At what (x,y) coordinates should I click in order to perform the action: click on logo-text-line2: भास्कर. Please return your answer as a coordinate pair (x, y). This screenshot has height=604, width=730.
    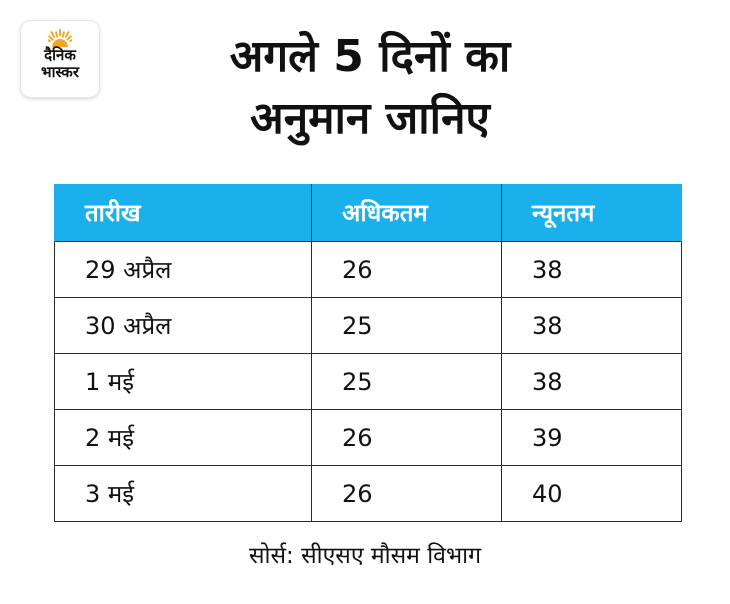
    Looking at the image, I should click on (60, 72).